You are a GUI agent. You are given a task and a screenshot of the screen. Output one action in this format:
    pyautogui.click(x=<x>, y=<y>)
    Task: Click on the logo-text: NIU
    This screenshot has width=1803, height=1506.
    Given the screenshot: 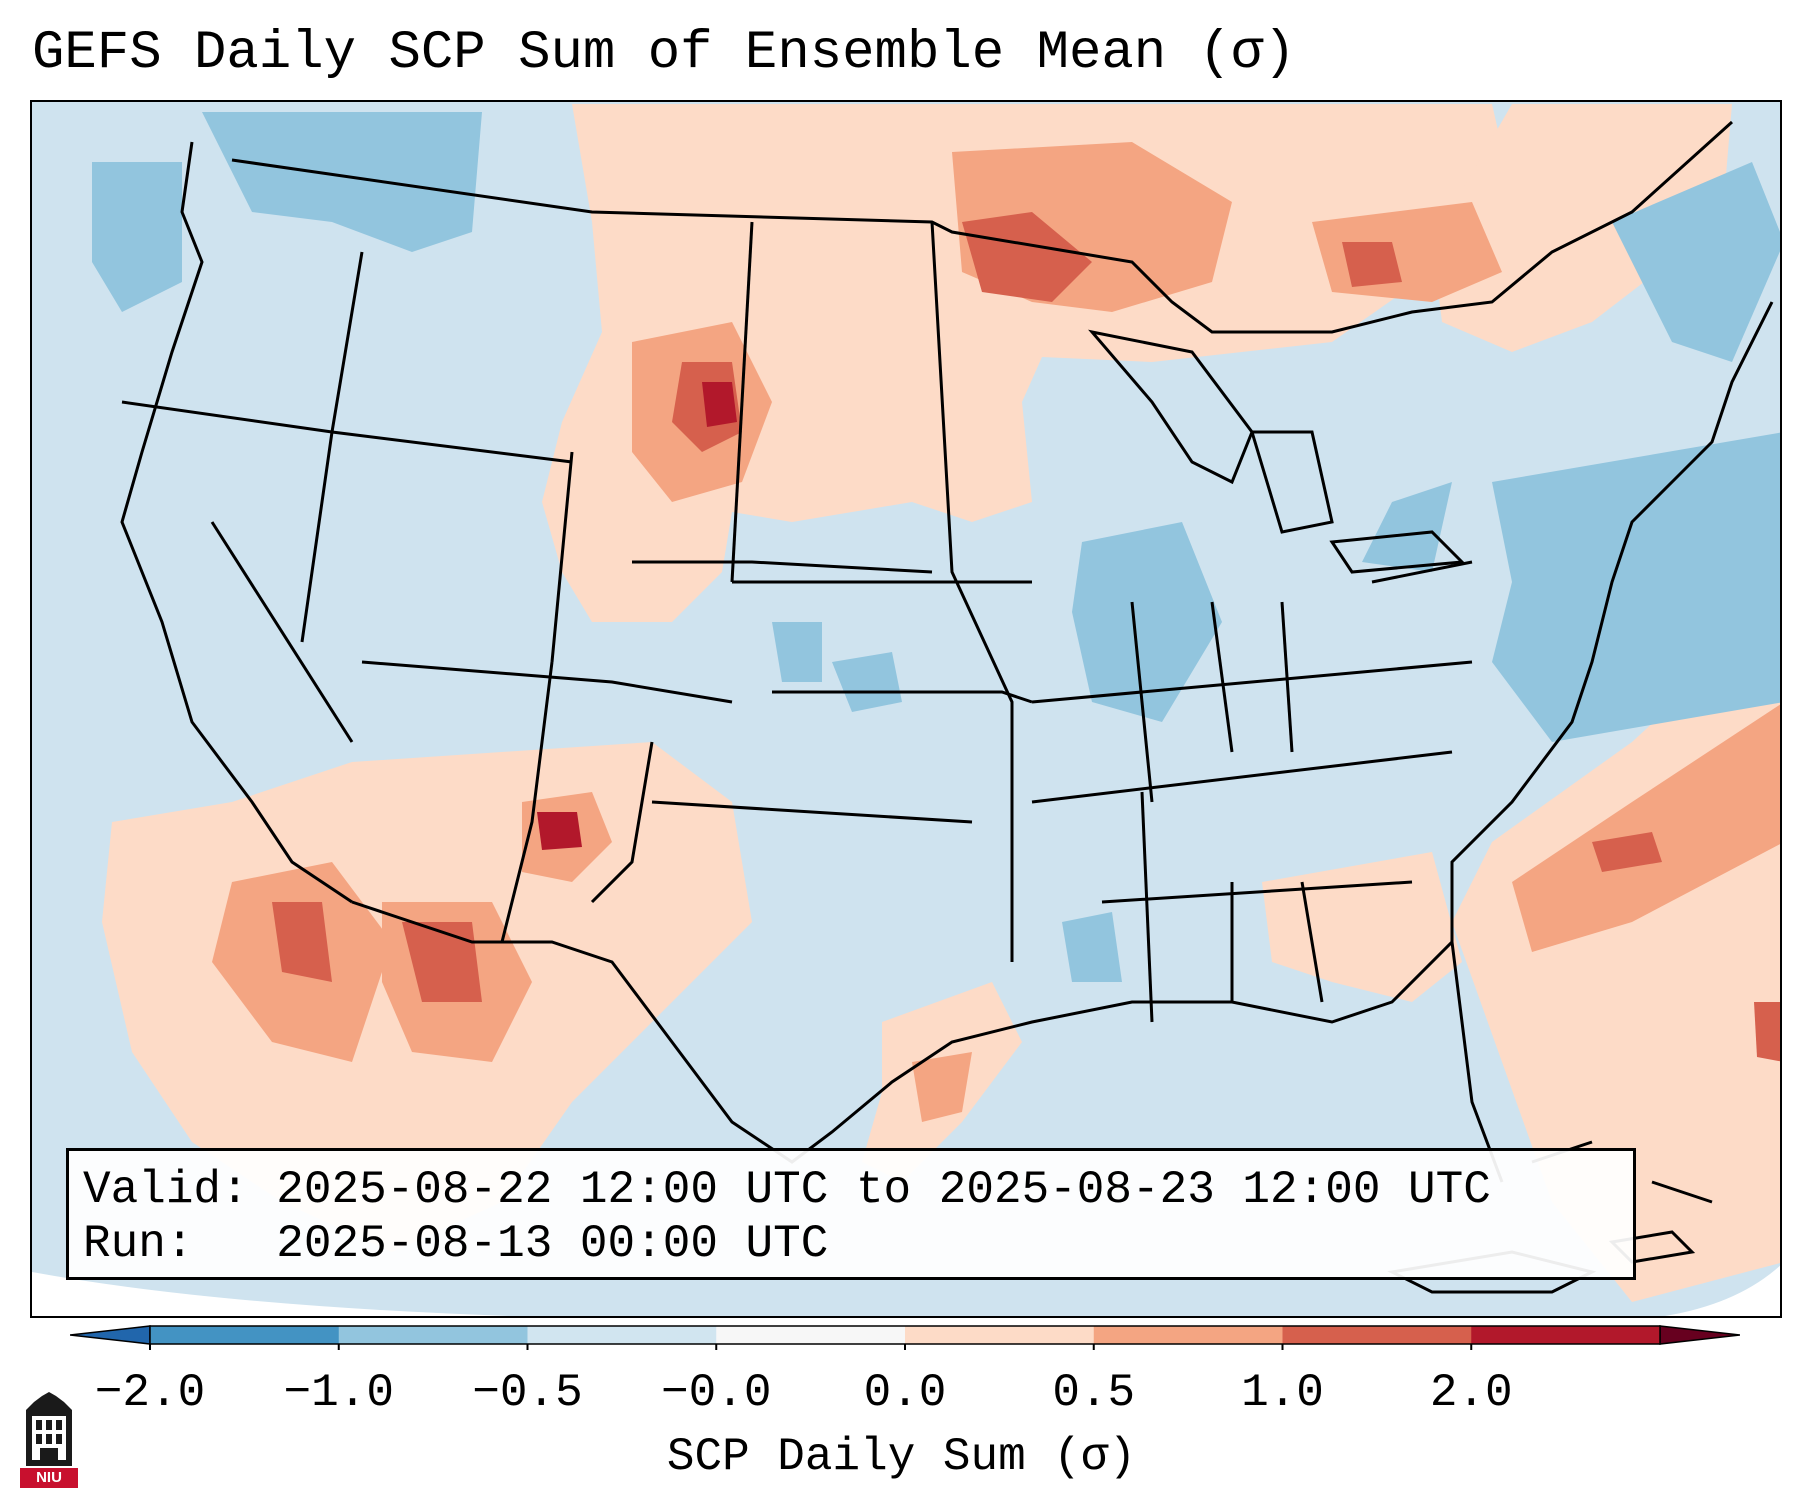 What is the action you would take?
    pyautogui.click(x=49, y=1477)
    